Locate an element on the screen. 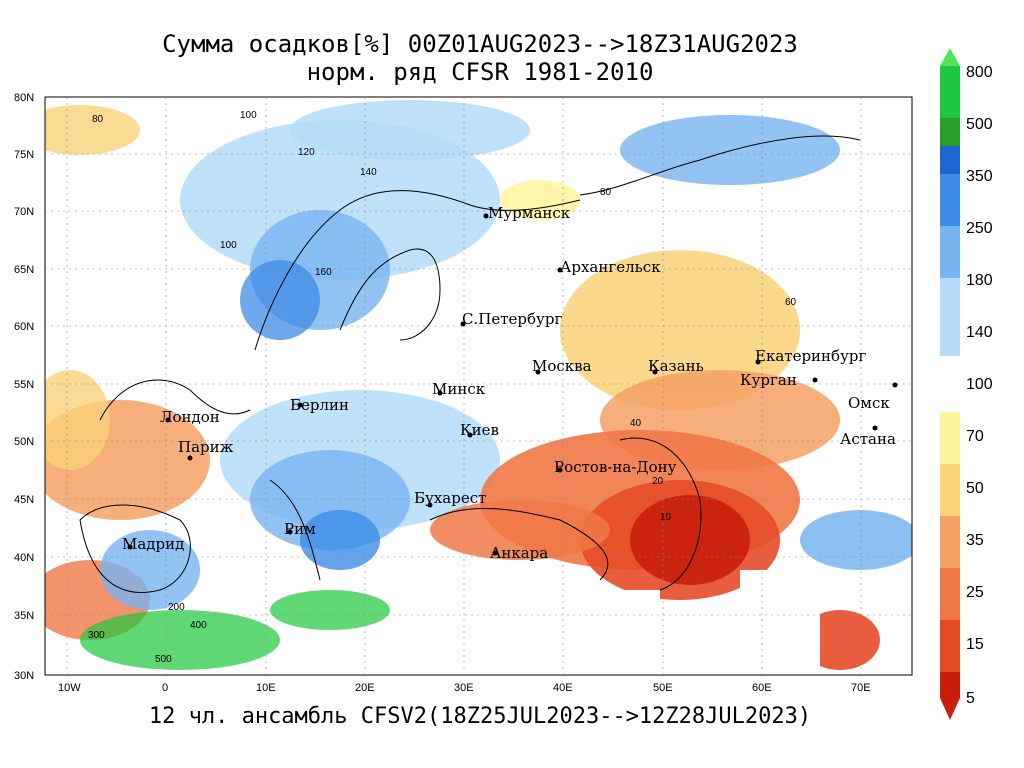 This screenshot has height=768, width=1024. contour-label: 140 is located at coordinates (368, 172).